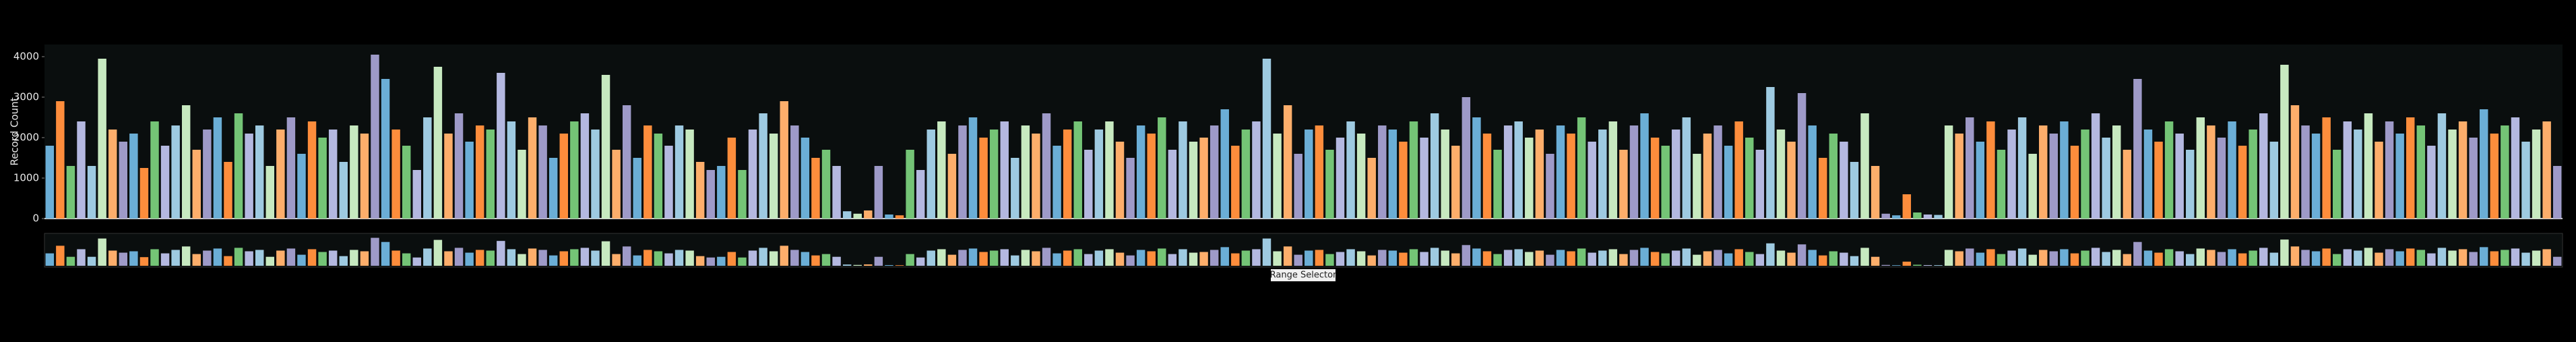 This screenshot has width=2576, height=342. I want to click on range-selector-label: Range Selector, so click(1303, 275).